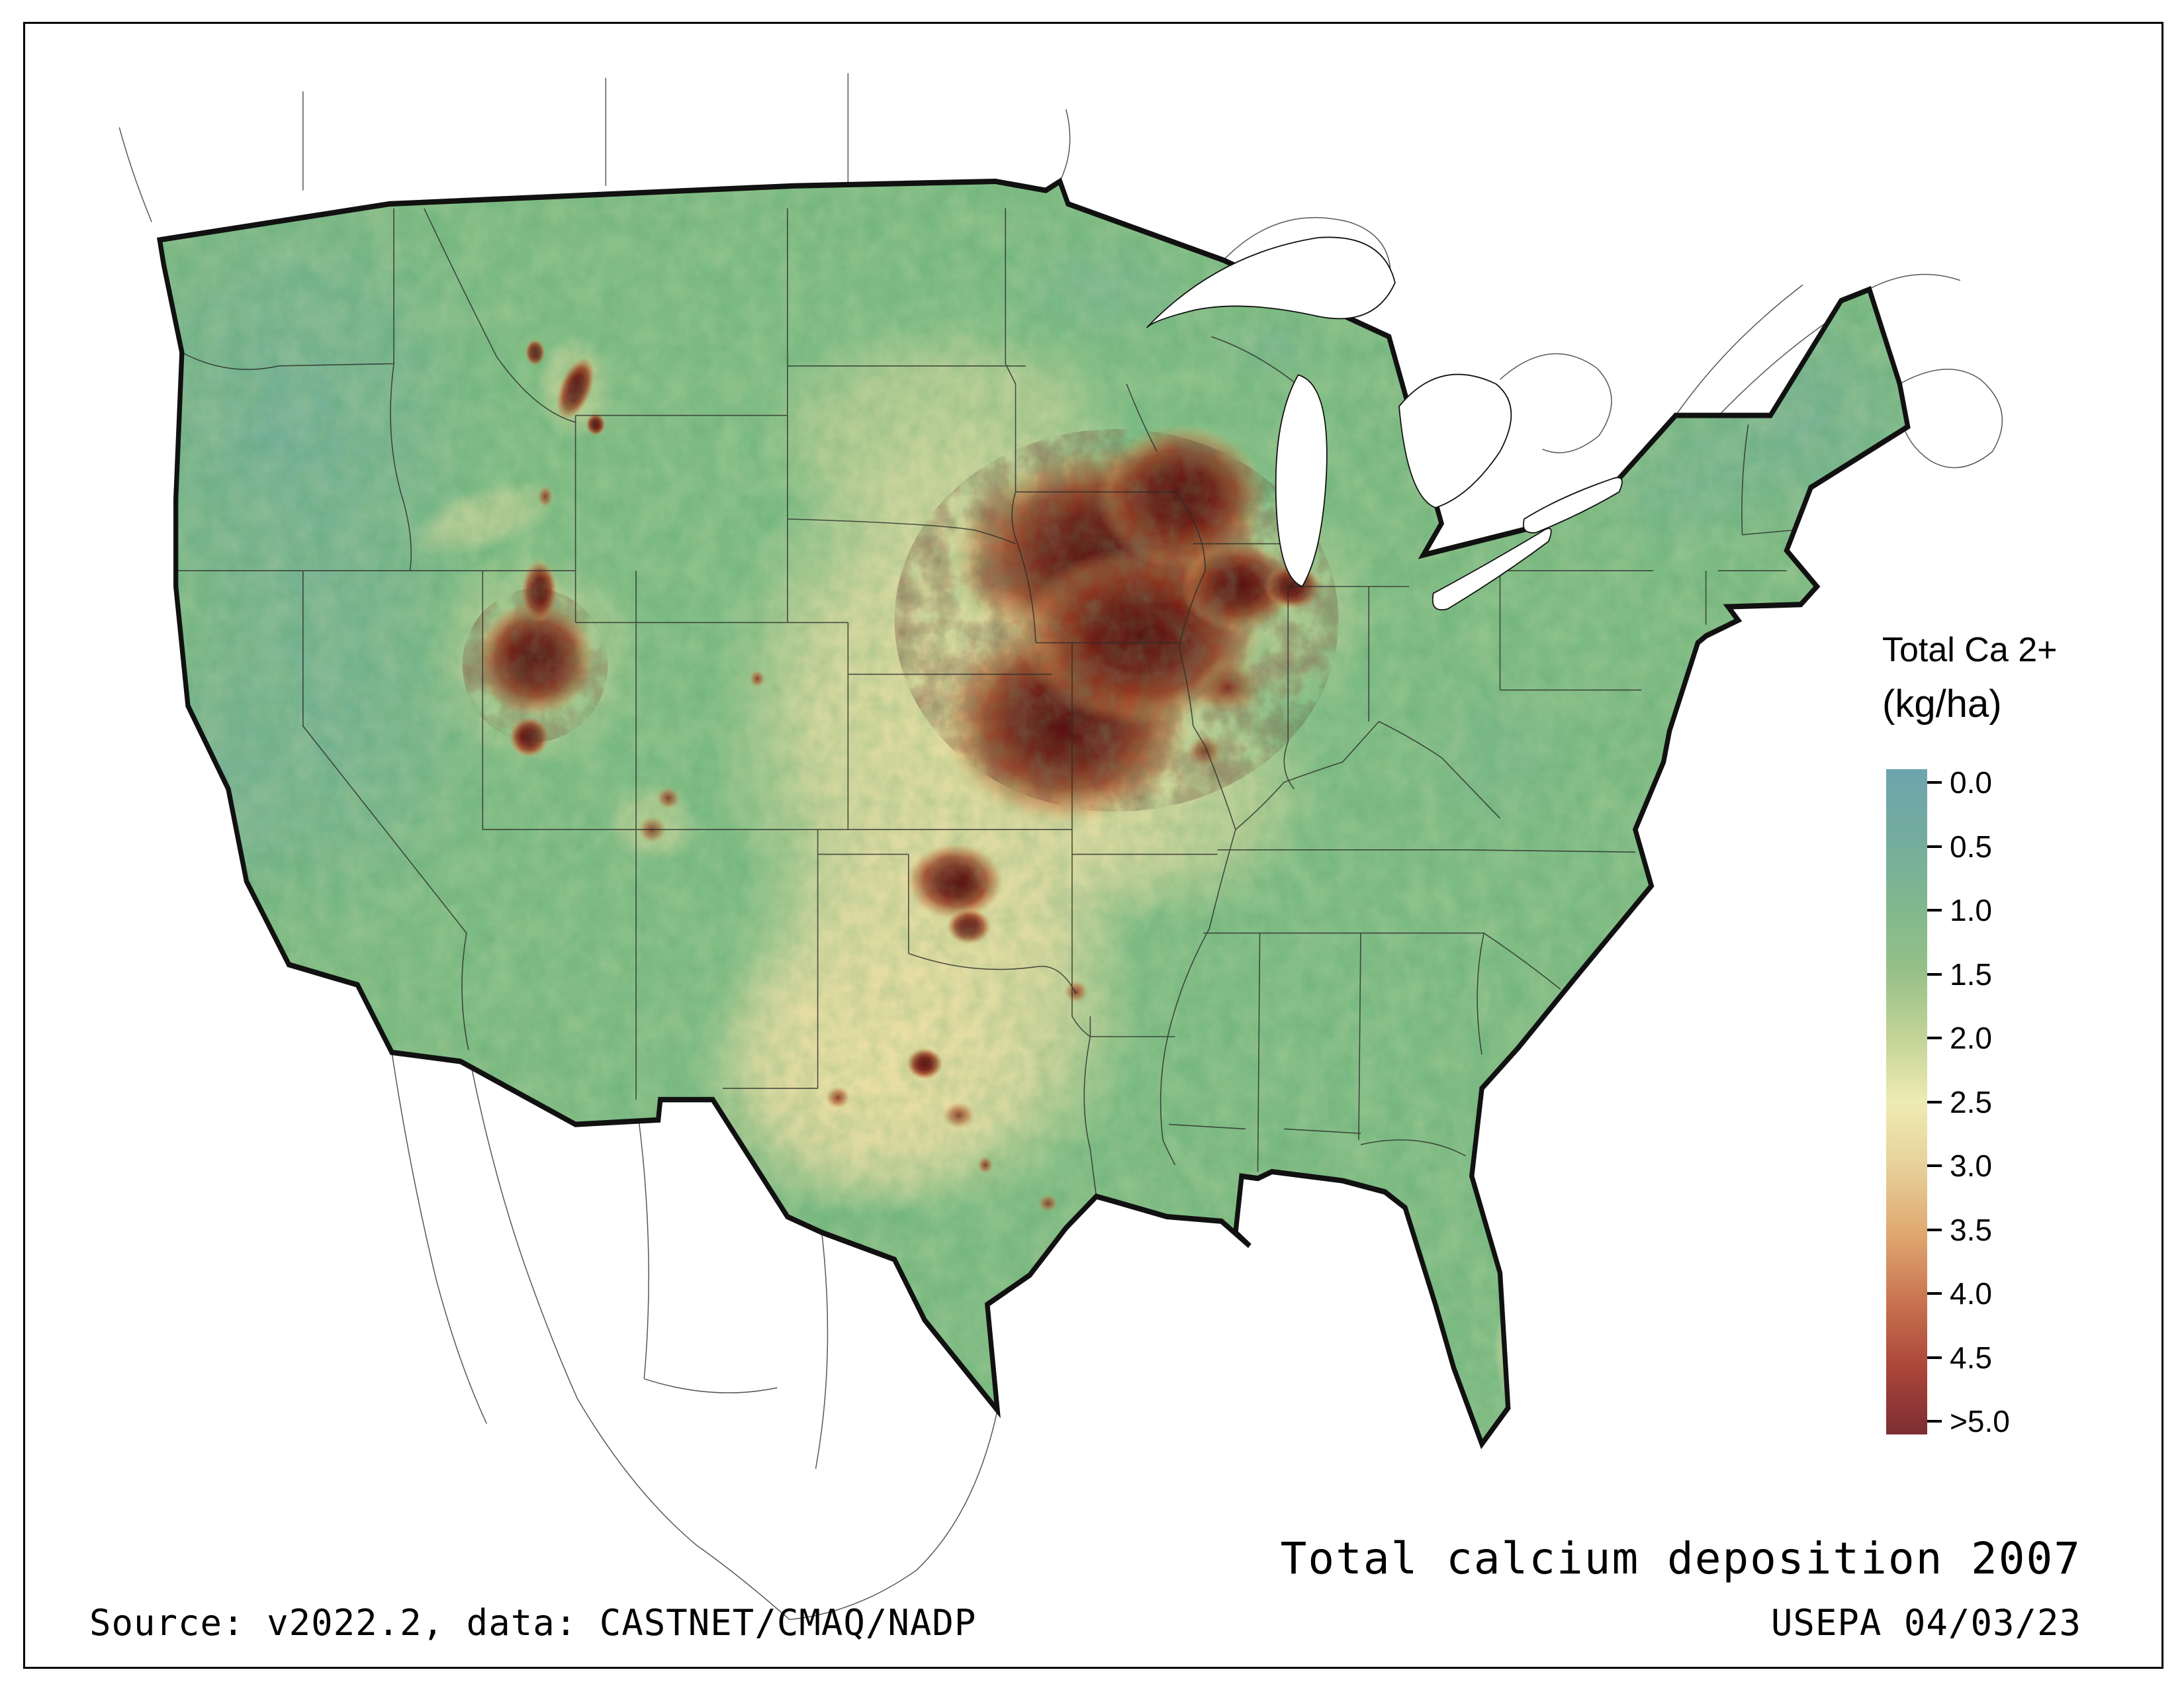 This screenshot has width=2184, height=1688. What do you see at coordinates (1971, 1358) in the screenshot?
I see `tick-label: 4.5` at bounding box center [1971, 1358].